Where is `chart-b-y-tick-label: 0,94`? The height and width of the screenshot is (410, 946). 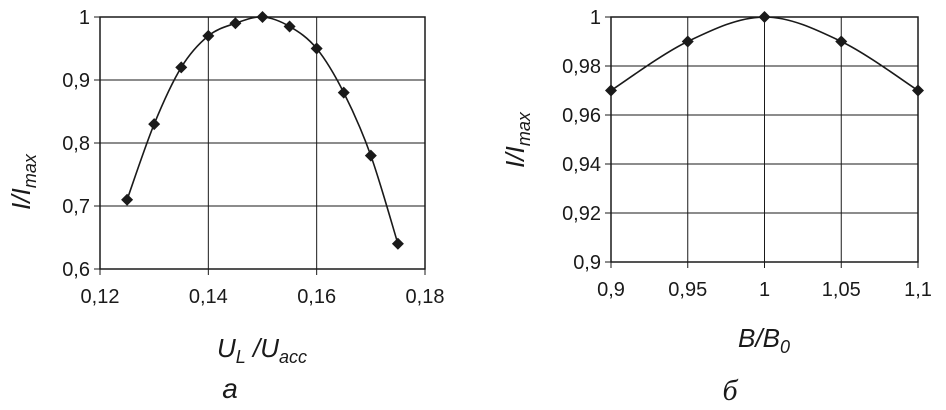
chart-b-y-tick-label: 0,94 is located at coordinates (581, 165).